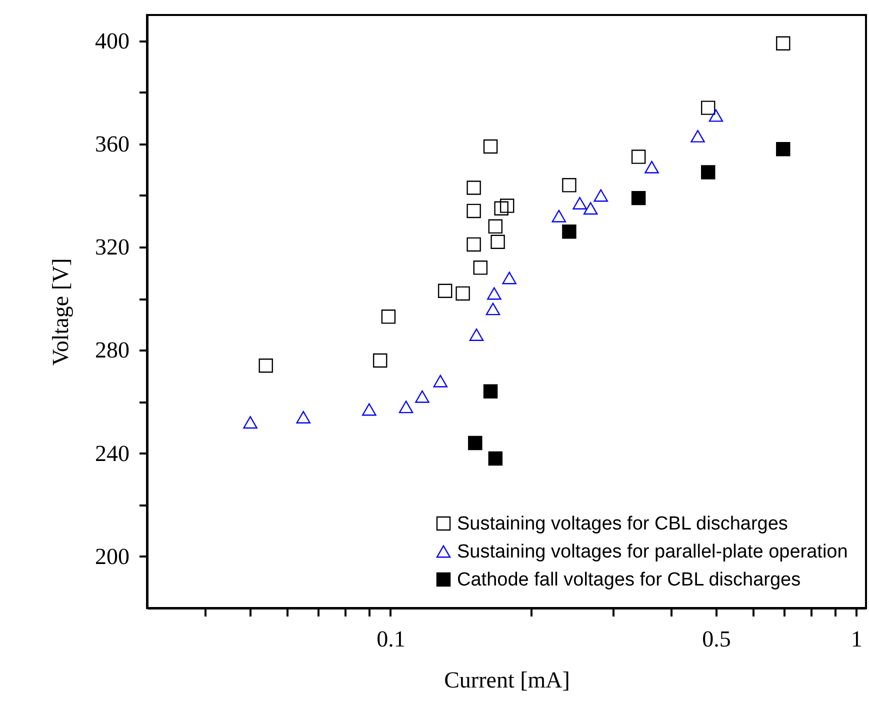  I want to click on legend-label: Sustaining voltages for parallel-plate operation, so click(652, 552).